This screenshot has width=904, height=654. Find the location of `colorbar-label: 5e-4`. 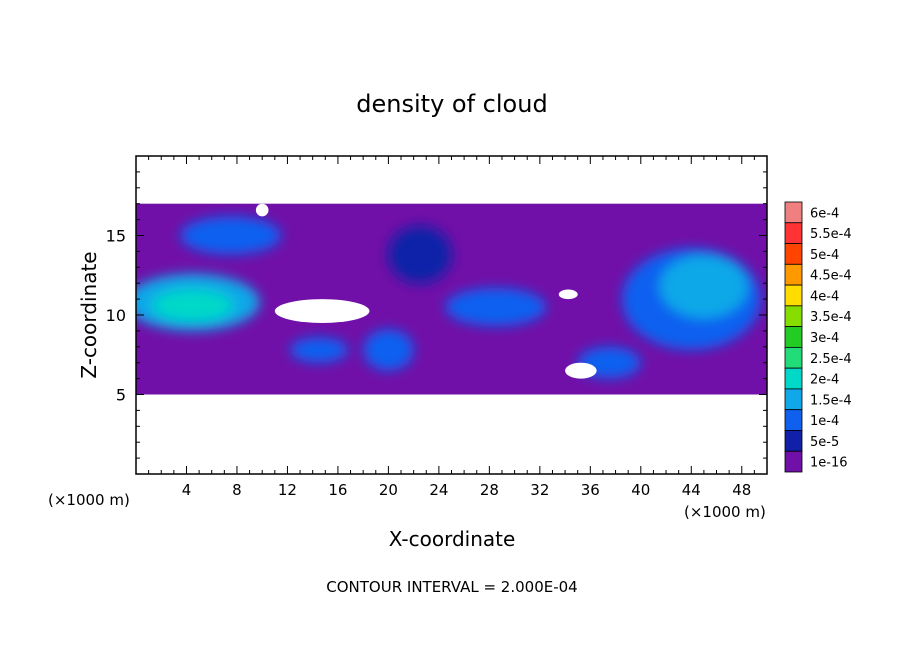

colorbar-label: 5e-4 is located at coordinates (824, 255).